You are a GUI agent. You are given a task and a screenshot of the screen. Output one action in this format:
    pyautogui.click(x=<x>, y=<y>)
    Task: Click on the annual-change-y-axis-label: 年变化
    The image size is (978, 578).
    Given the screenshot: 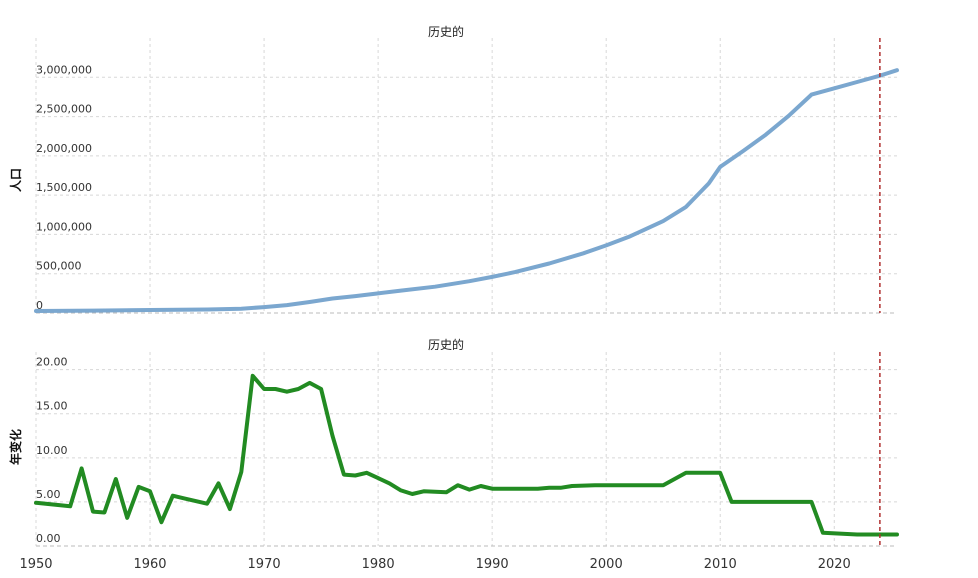 What is the action you would take?
    pyautogui.click(x=15, y=447)
    